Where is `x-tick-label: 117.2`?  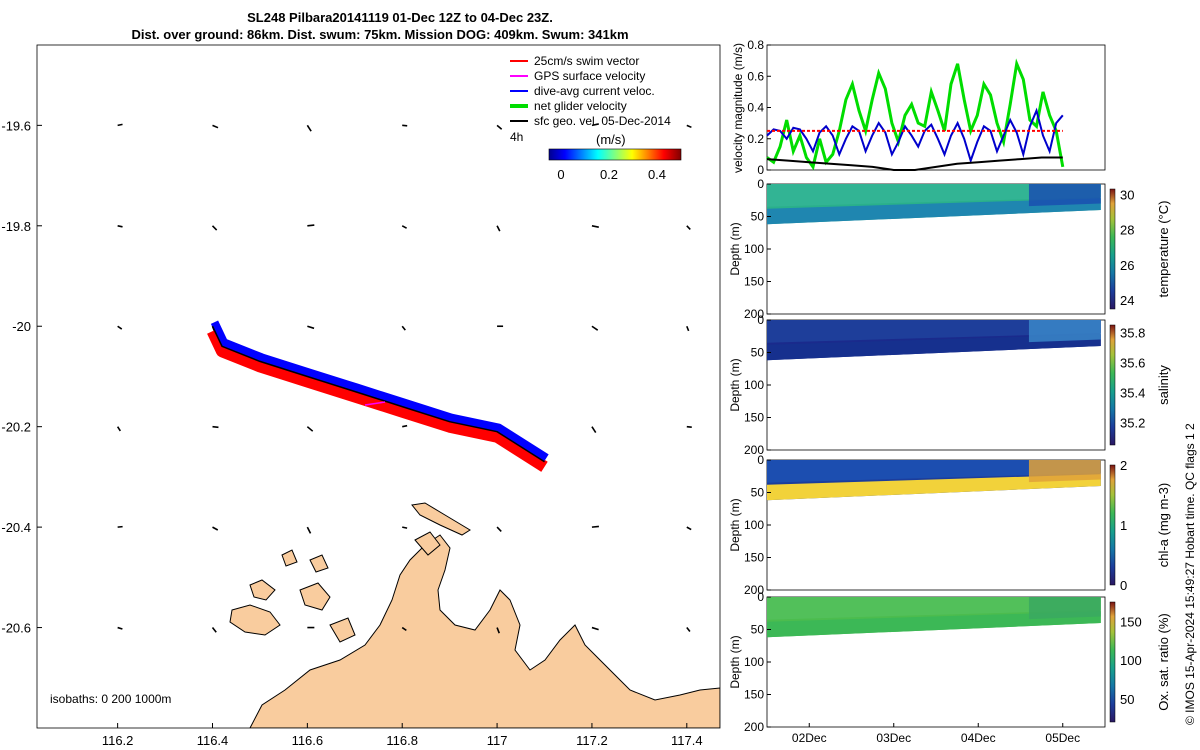 x-tick-label: 117.2 is located at coordinates (592, 740).